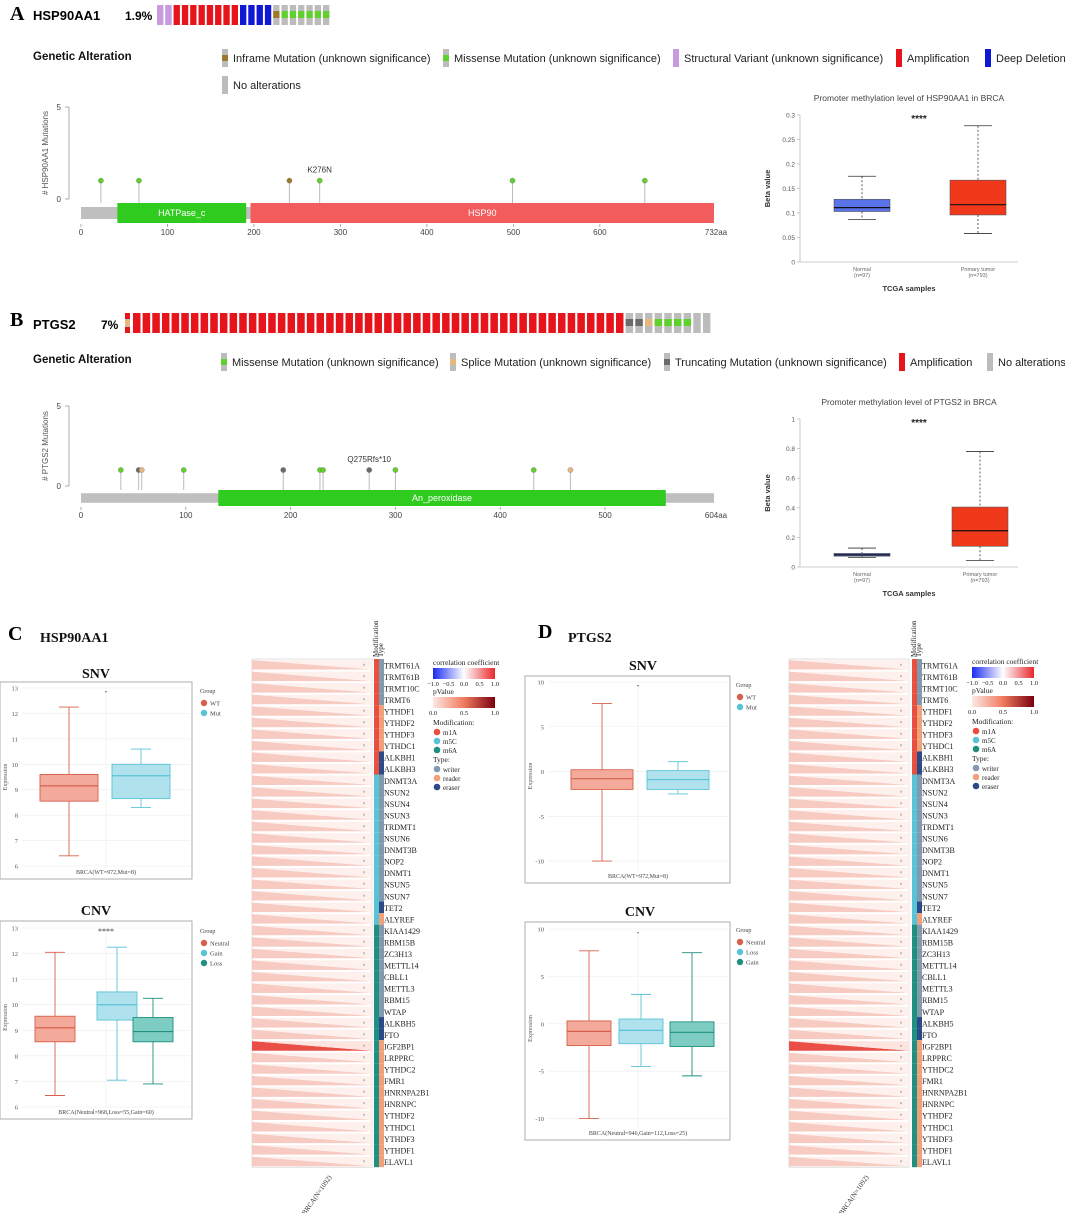  What do you see at coordinates (451, 788) in the screenshot?
I see `type-legend-label: eraser` at bounding box center [451, 788].